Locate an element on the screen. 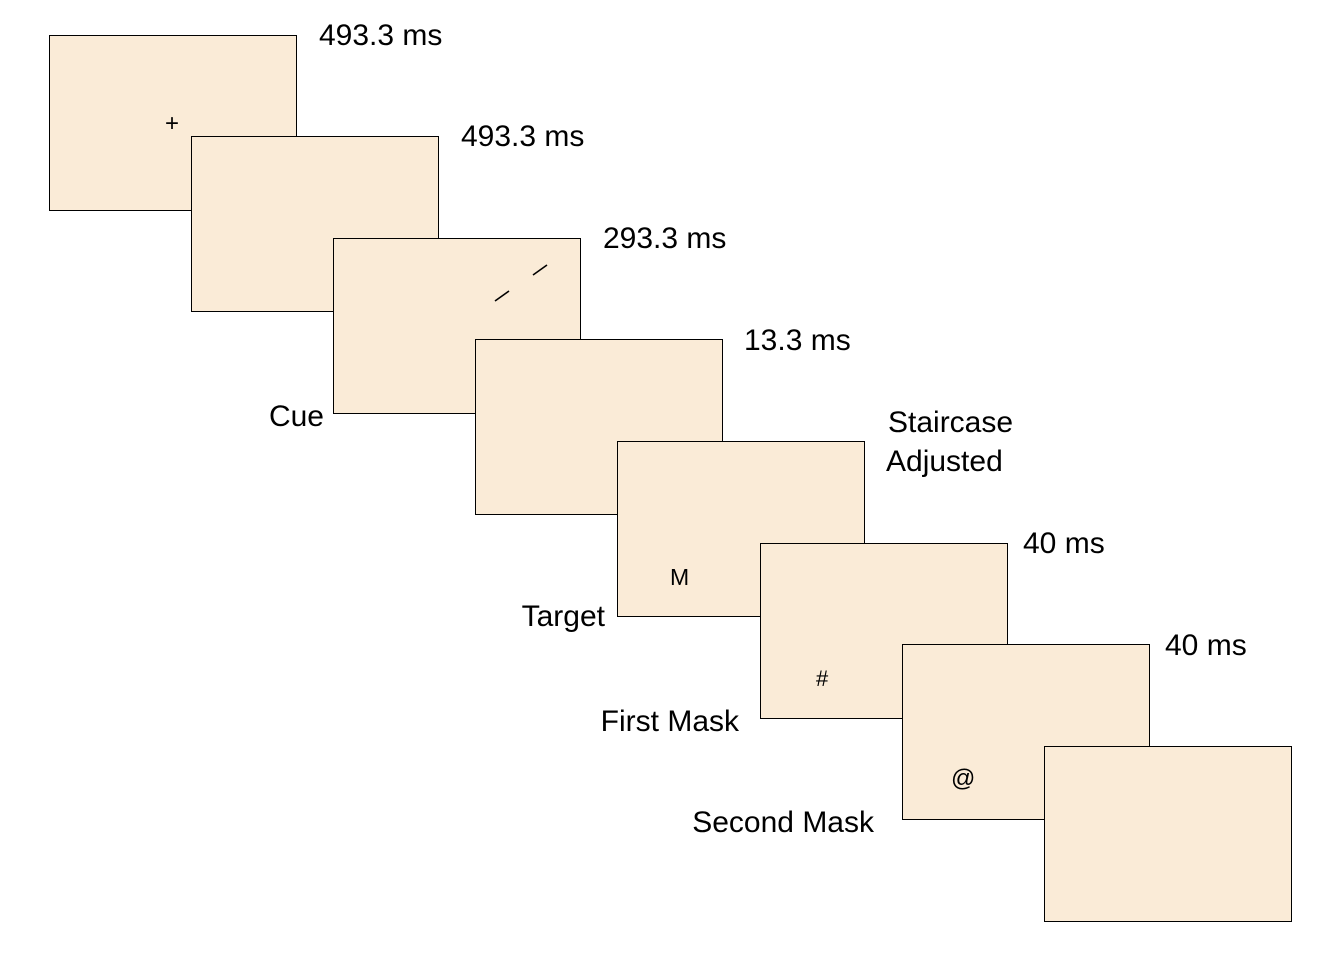  frame-response is located at coordinates (1168, 834).